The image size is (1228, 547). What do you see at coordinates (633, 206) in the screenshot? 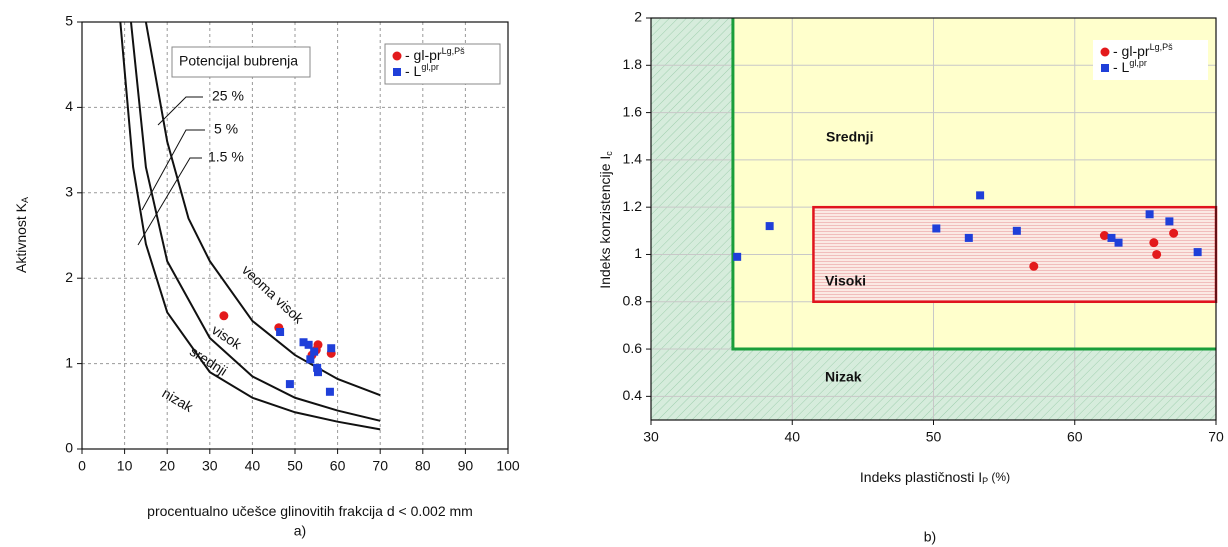
I see `y-tick-label: 1.2` at bounding box center [633, 206].